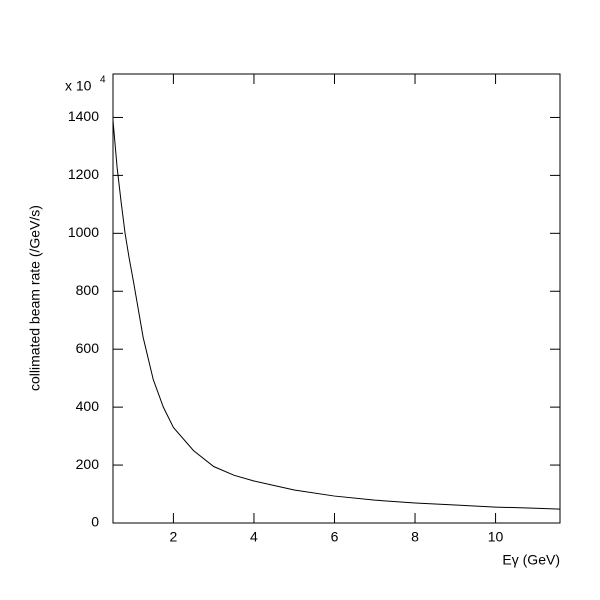  I want to click on y-tick-label: 1000, so click(83, 232).